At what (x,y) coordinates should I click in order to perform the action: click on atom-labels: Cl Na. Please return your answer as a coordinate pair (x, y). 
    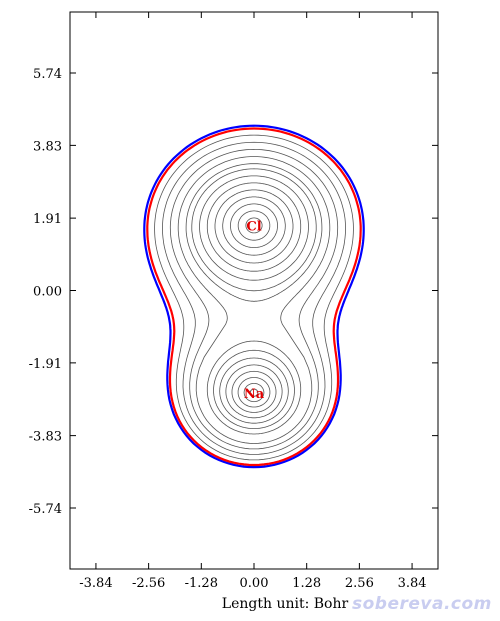
    Looking at the image, I should click on (254, 310).